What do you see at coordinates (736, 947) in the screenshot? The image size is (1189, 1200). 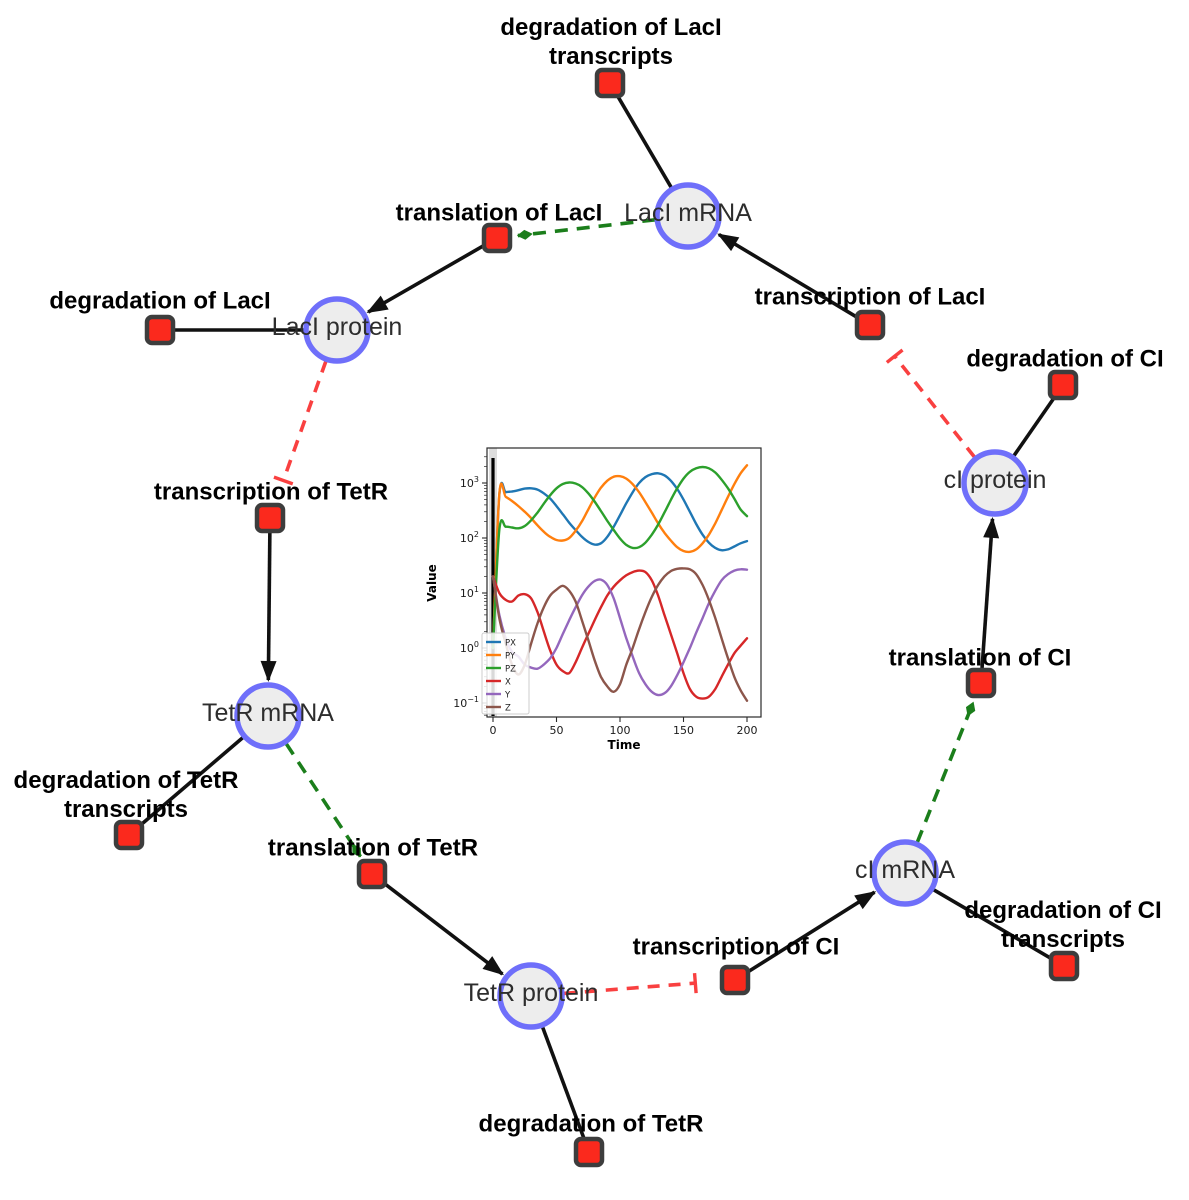 I see `reaction-label-transcr-ci: transcription of CI` at bounding box center [736, 947].